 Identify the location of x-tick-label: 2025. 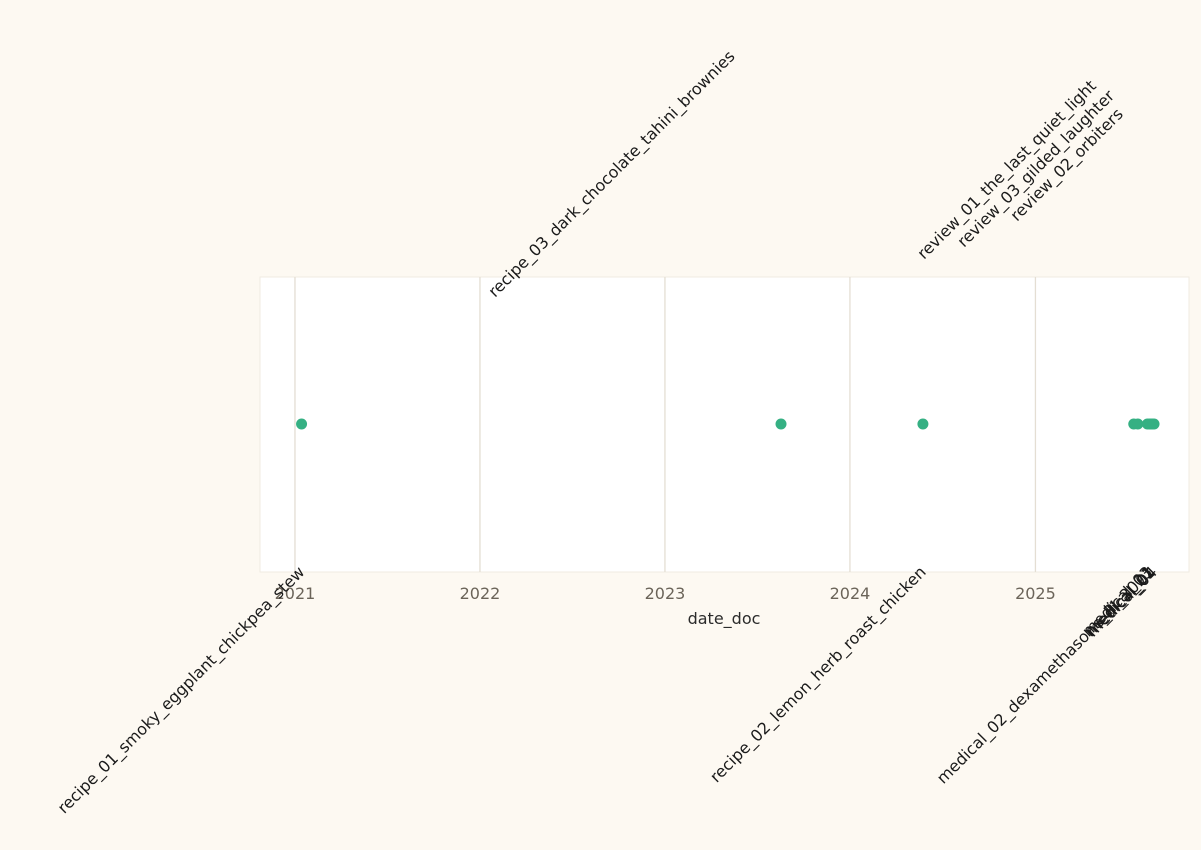
(1035, 593).